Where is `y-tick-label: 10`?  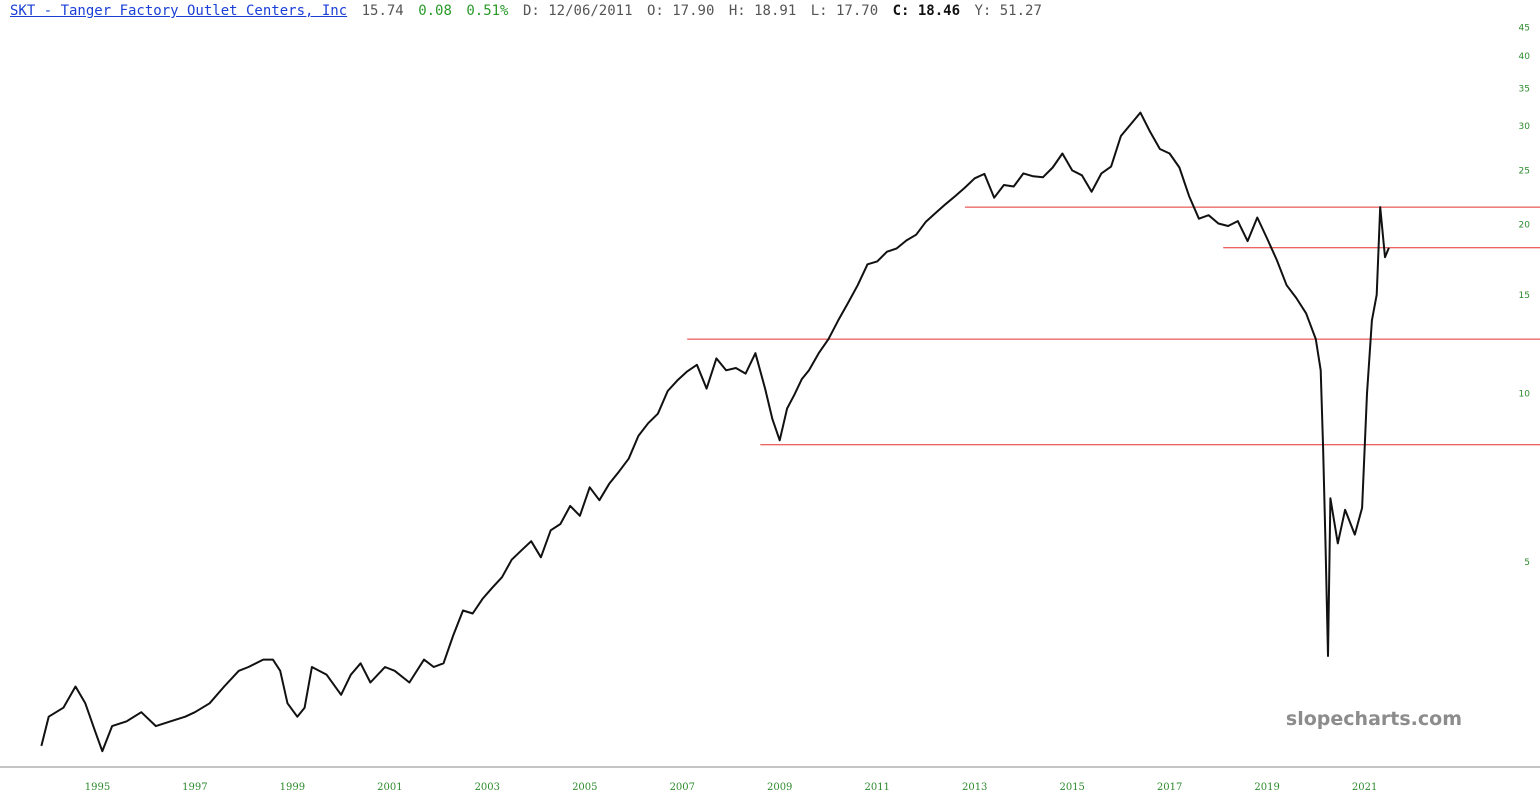 y-tick-label: 10 is located at coordinates (1525, 395).